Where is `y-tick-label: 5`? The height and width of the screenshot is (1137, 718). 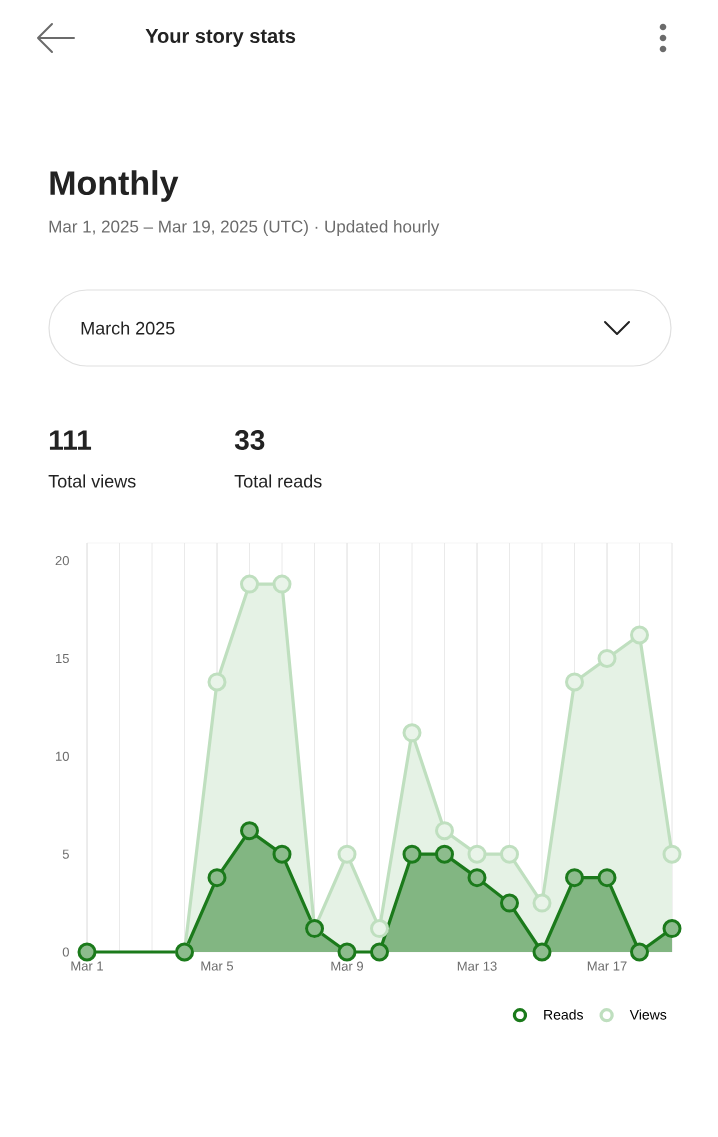
y-tick-label: 5 is located at coordinates (65, 854).